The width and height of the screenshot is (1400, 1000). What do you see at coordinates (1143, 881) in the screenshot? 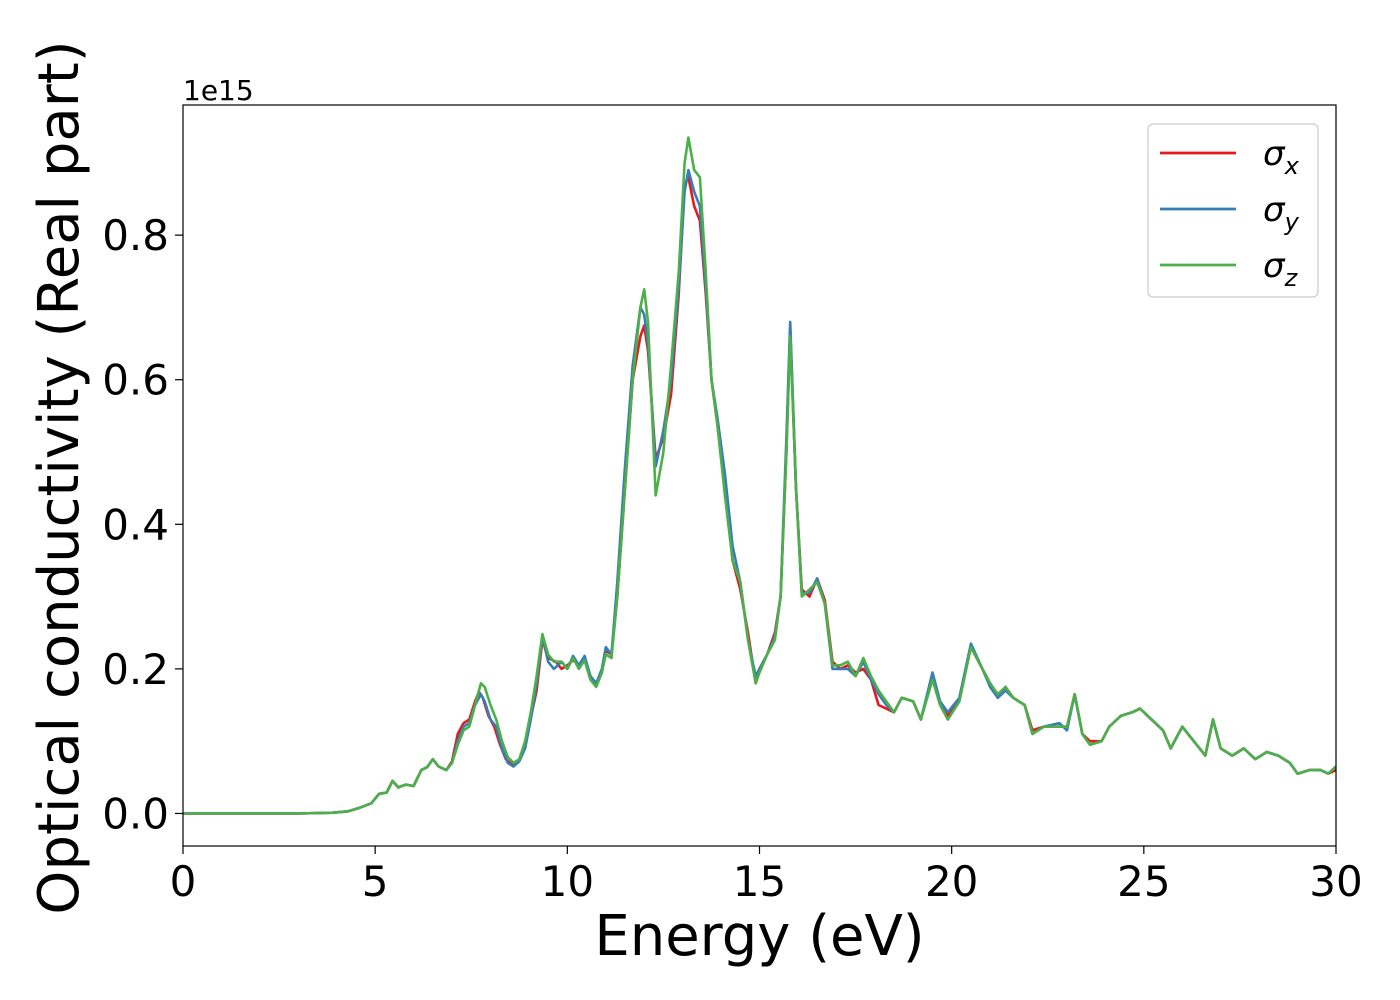
I see `x-tick-label: 25` at bounding box center [1143, 881].